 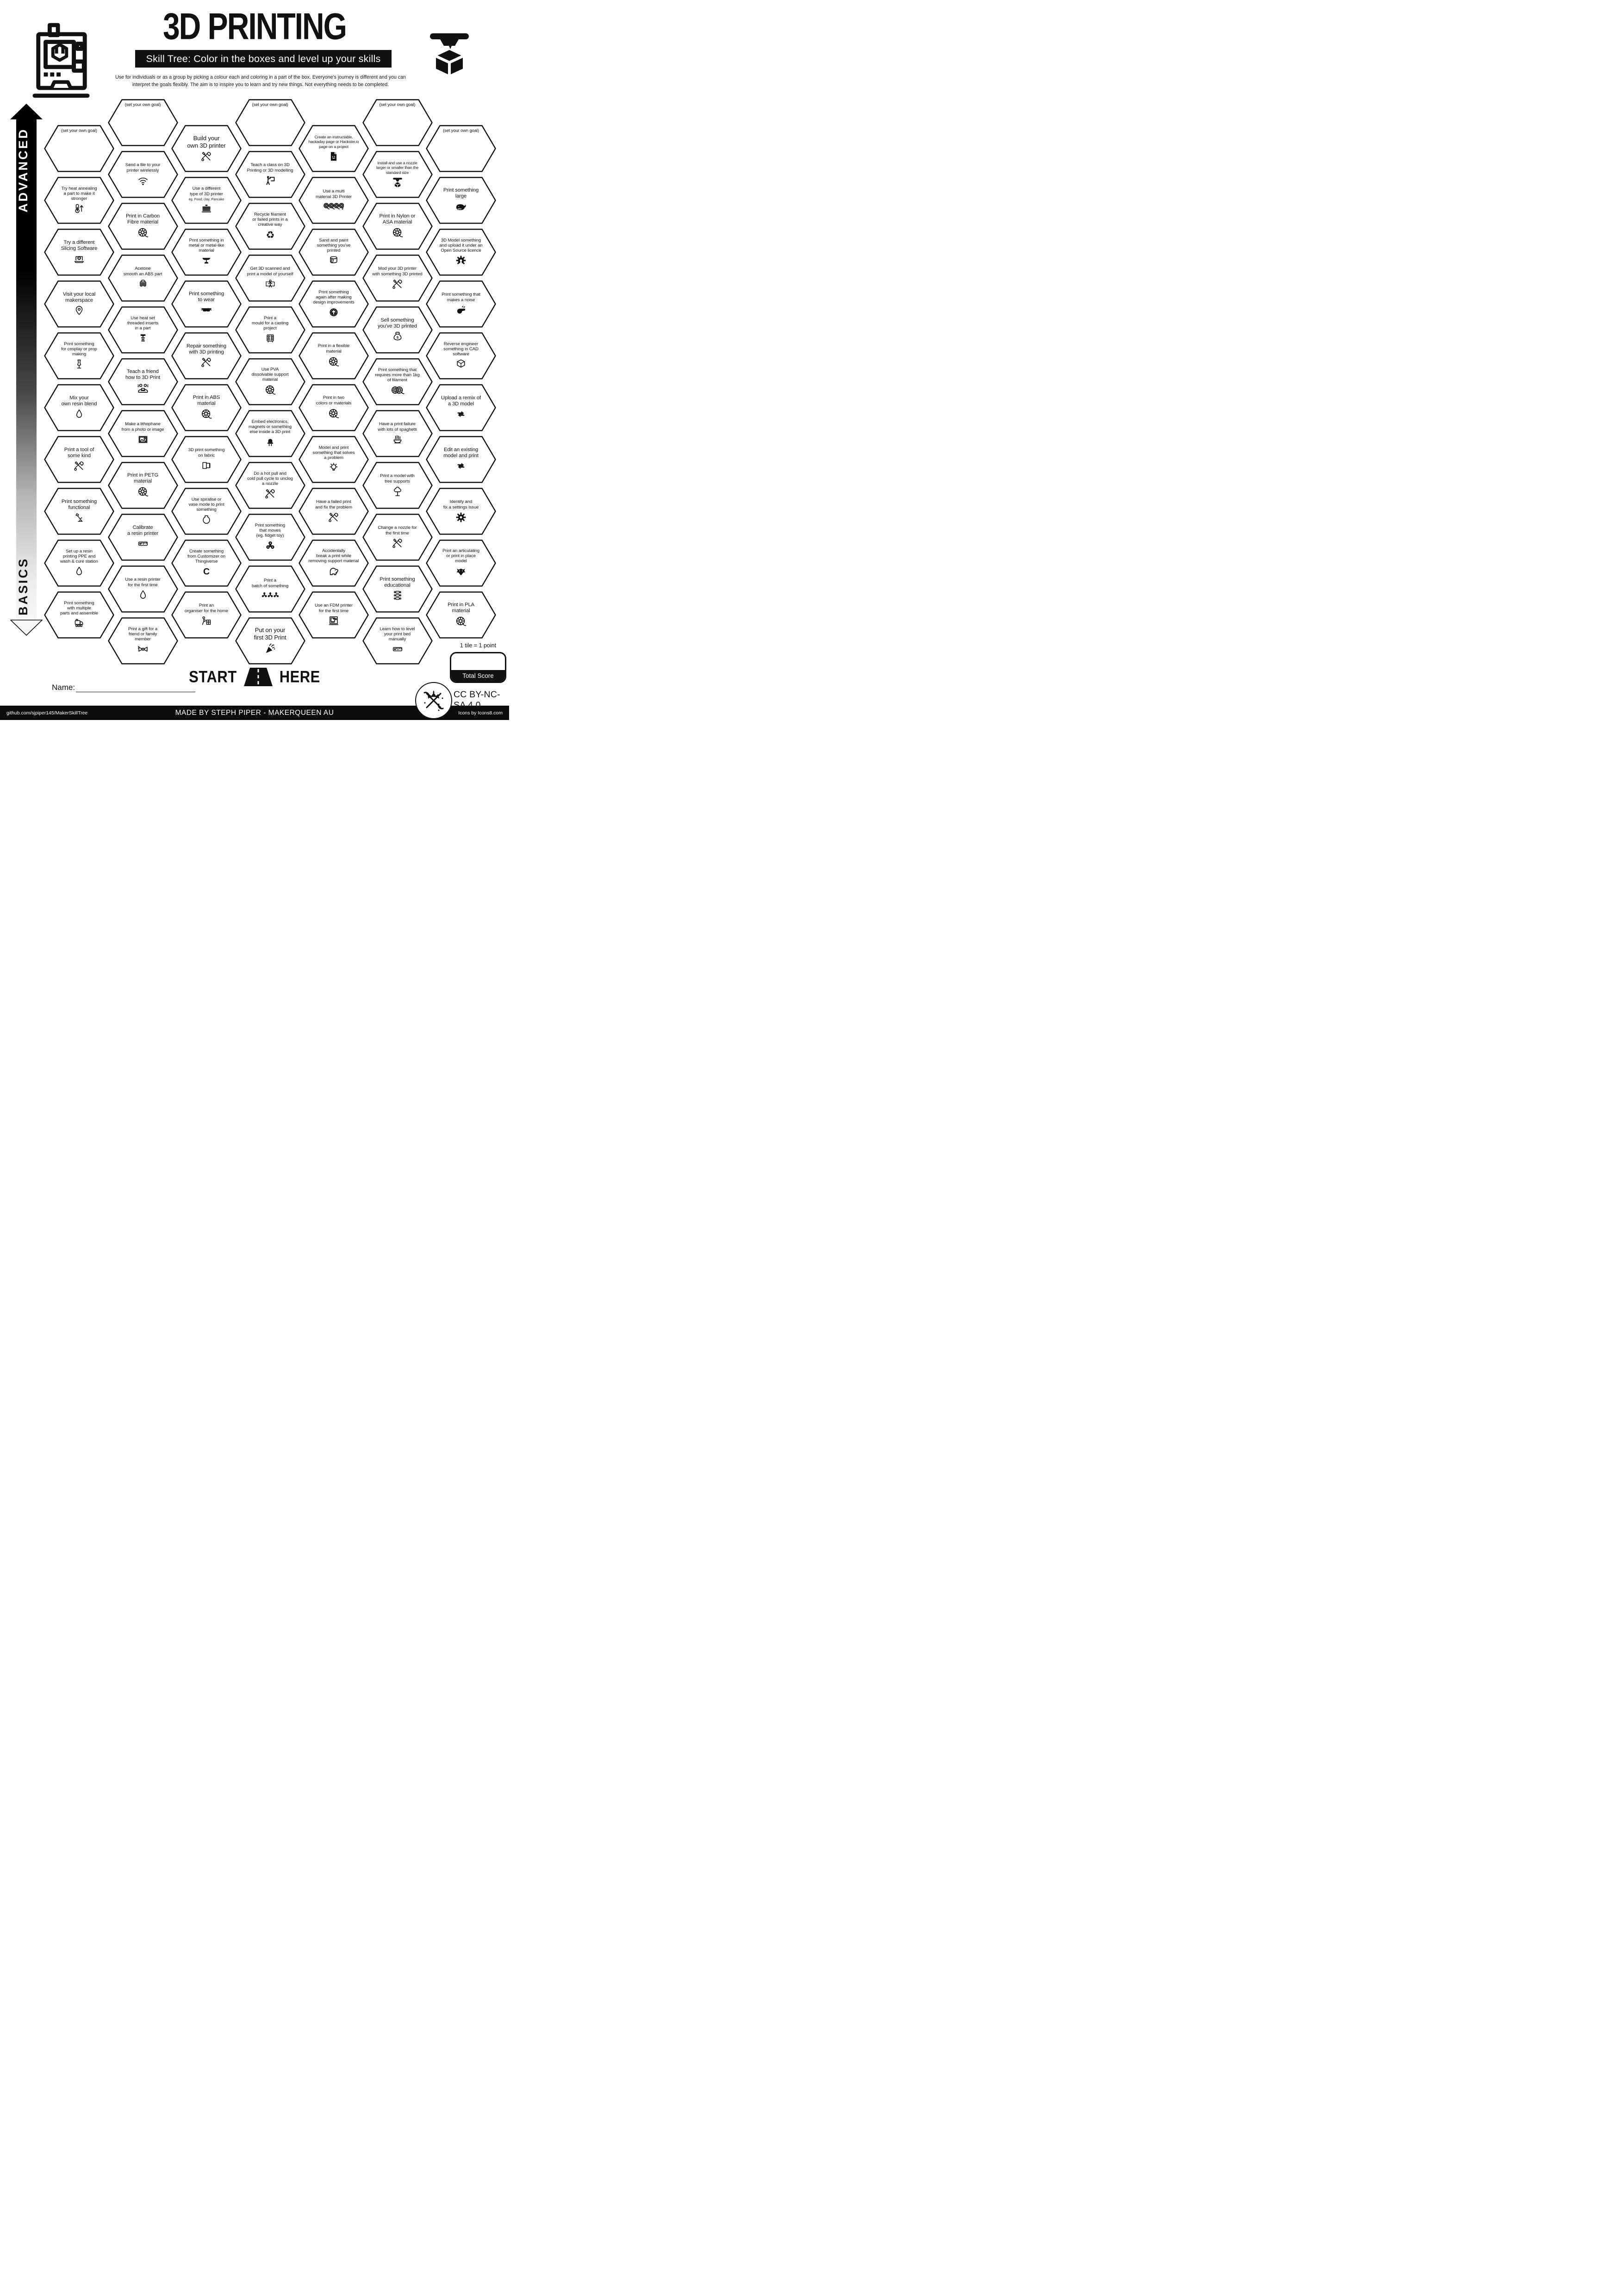 What do you see at coordinates (478, 676) in the screenshot?
I see `total-score-label: Total Score` at bounding box center [478, 676].